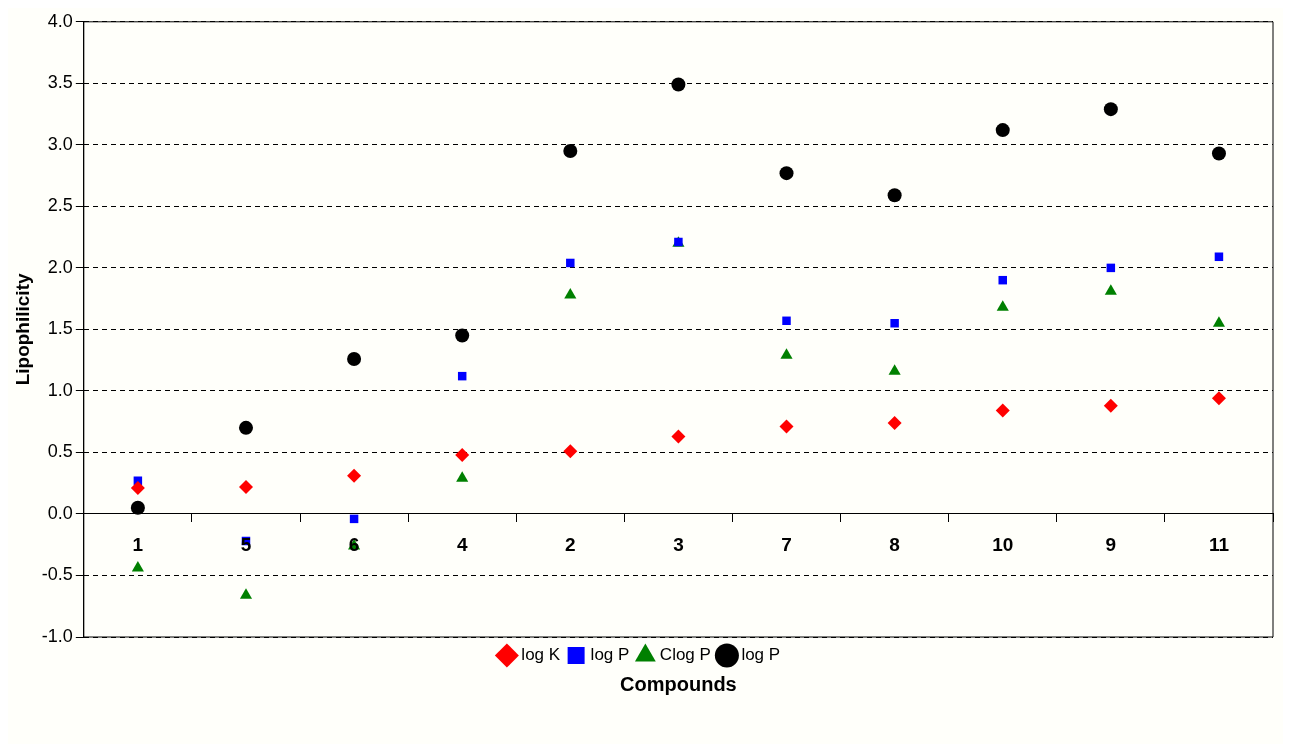 The height and width of the screenshot is (756, 1295). What do you see at coordinates (60, 143) in the screenshot?
I see `y-tick-label: 3.0` at bounding box center [60, 143].